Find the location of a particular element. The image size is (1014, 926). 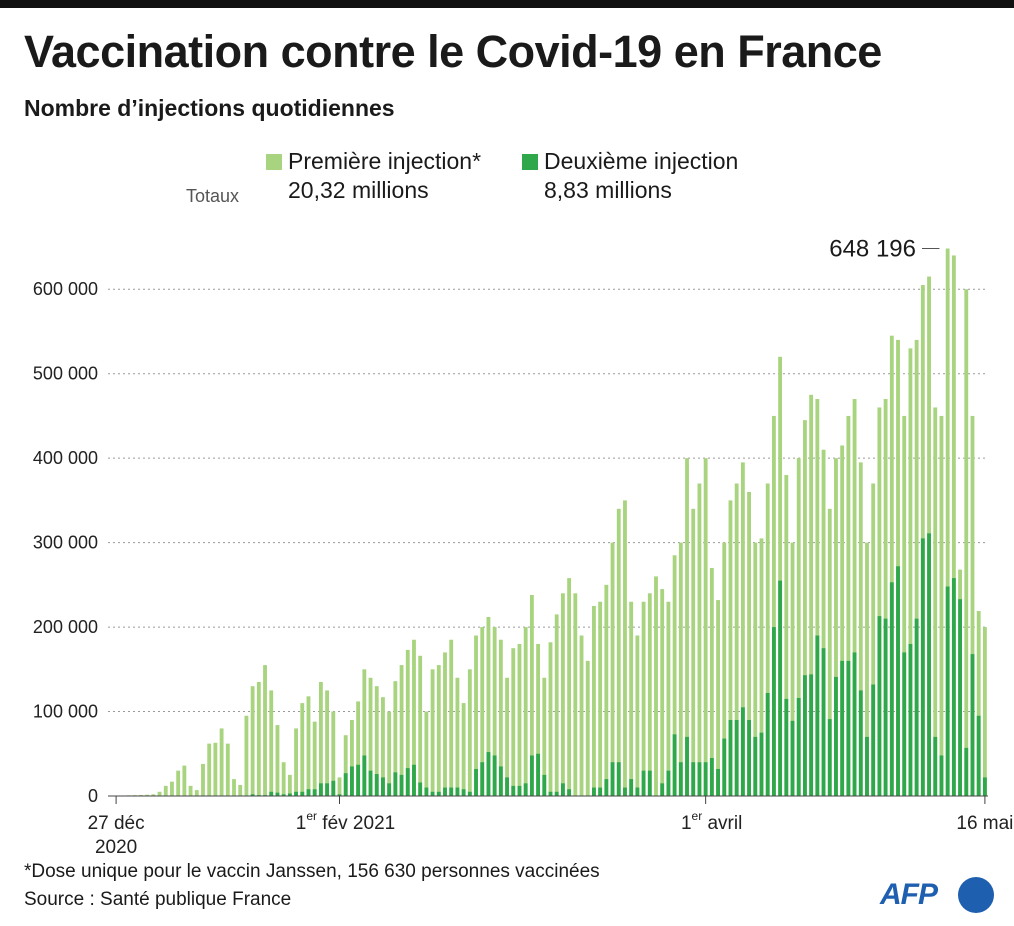

y-tick-label: 600 000 is located at coordinates (65, 289).